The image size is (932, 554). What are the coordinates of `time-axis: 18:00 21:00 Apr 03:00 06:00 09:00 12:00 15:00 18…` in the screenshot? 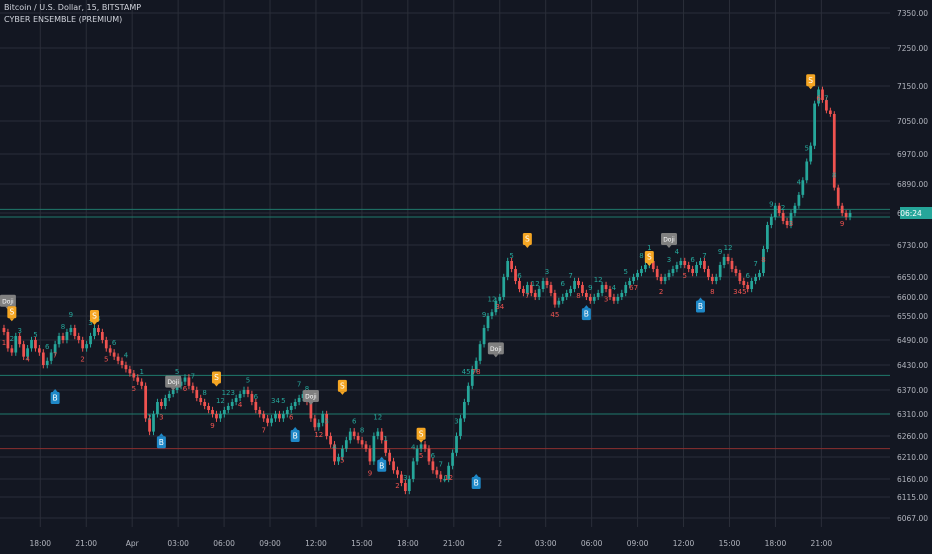 It's located at (445, 538).